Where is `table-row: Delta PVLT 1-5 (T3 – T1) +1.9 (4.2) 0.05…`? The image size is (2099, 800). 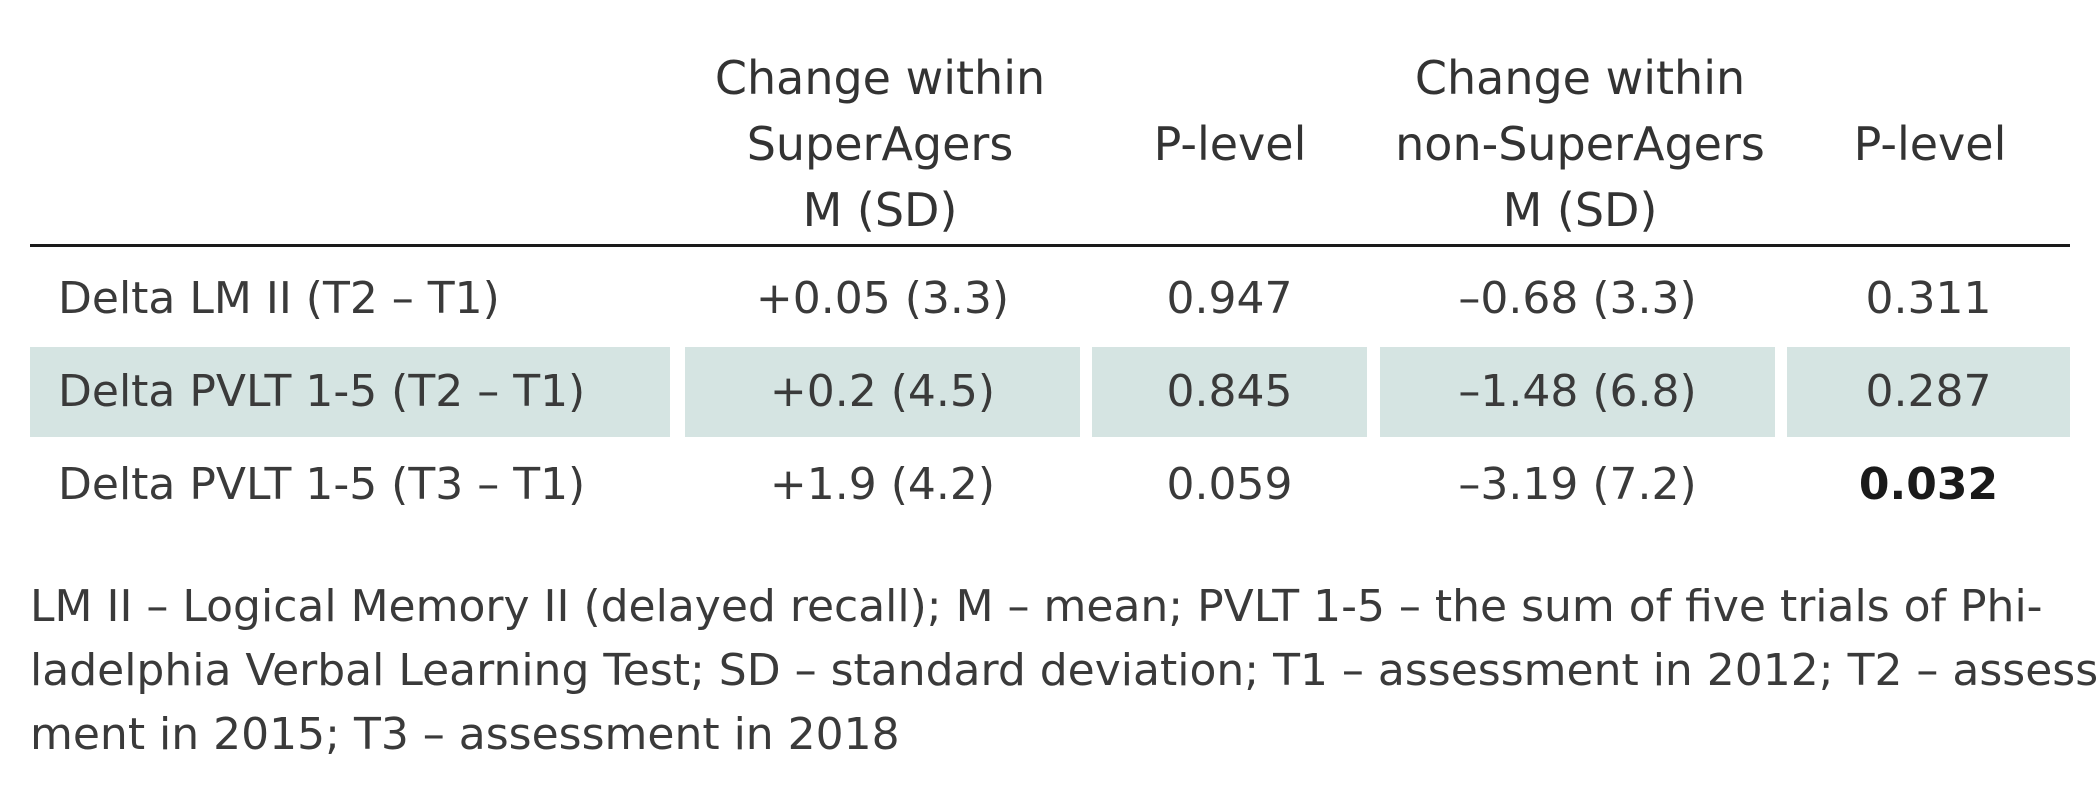
table-row: Delta PVLT 1-5 (T3 – T1) +1.9 (4.2) 0.05… is located at coordinates (1049, 485).